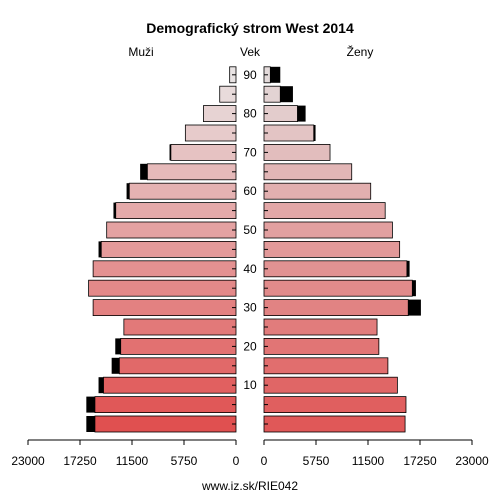  Describe the element at coordinates (250, 28) in the screenshot. I see `chart-title: Demografický strom West 2014` at that location.